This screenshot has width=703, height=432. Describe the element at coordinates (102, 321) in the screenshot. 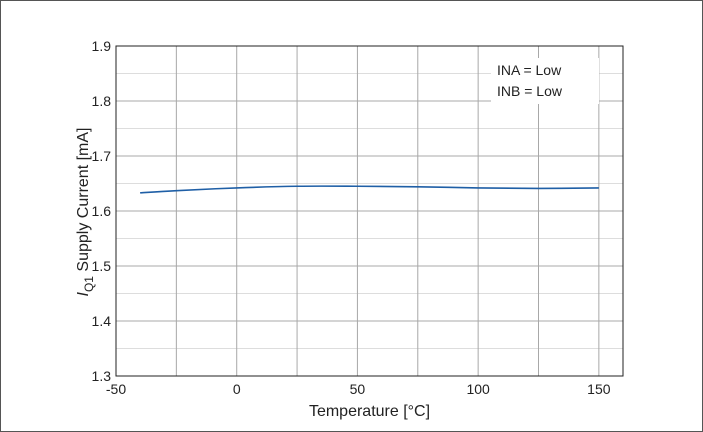

I see `y-tick-label: 1.4` at that location.